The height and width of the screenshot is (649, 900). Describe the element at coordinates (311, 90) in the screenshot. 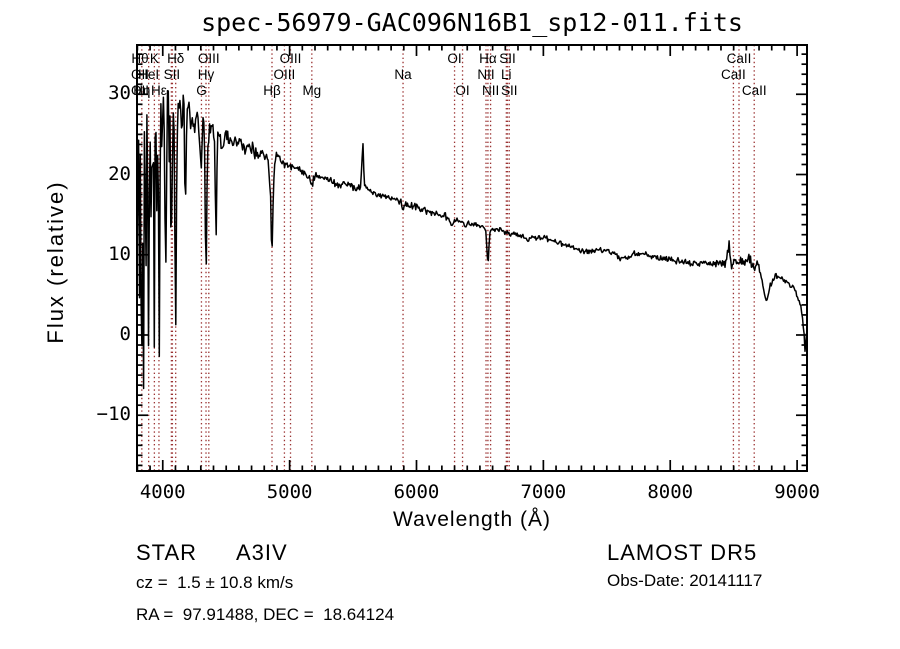

I see `spectral-line-label: Mg` at that location.